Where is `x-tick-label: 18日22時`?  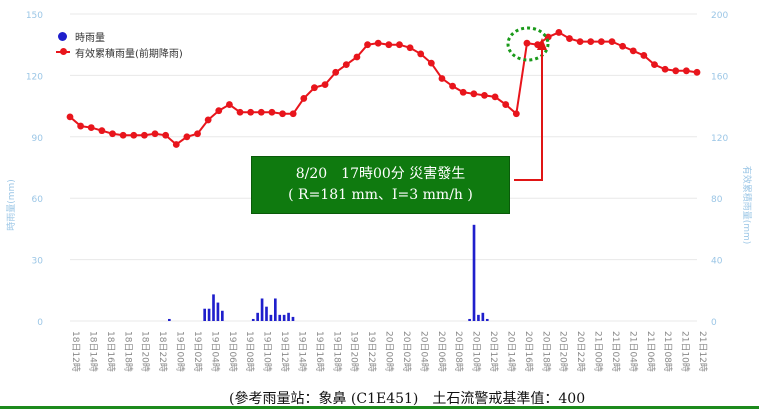 x-tick-label: 18日22時 is located at coordinates (162, 351).